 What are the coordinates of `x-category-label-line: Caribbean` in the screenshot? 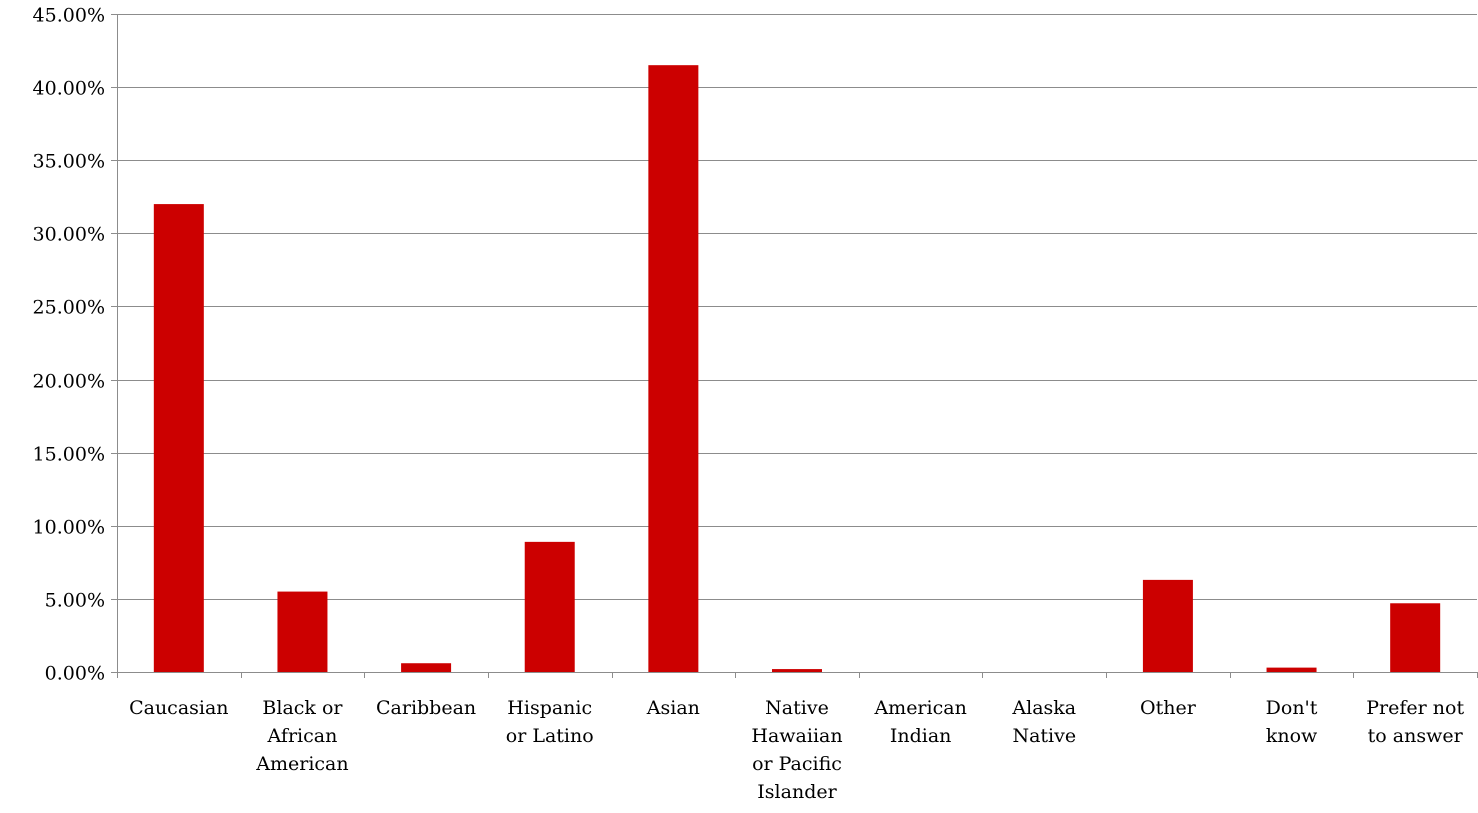 It's located at (426, 708).